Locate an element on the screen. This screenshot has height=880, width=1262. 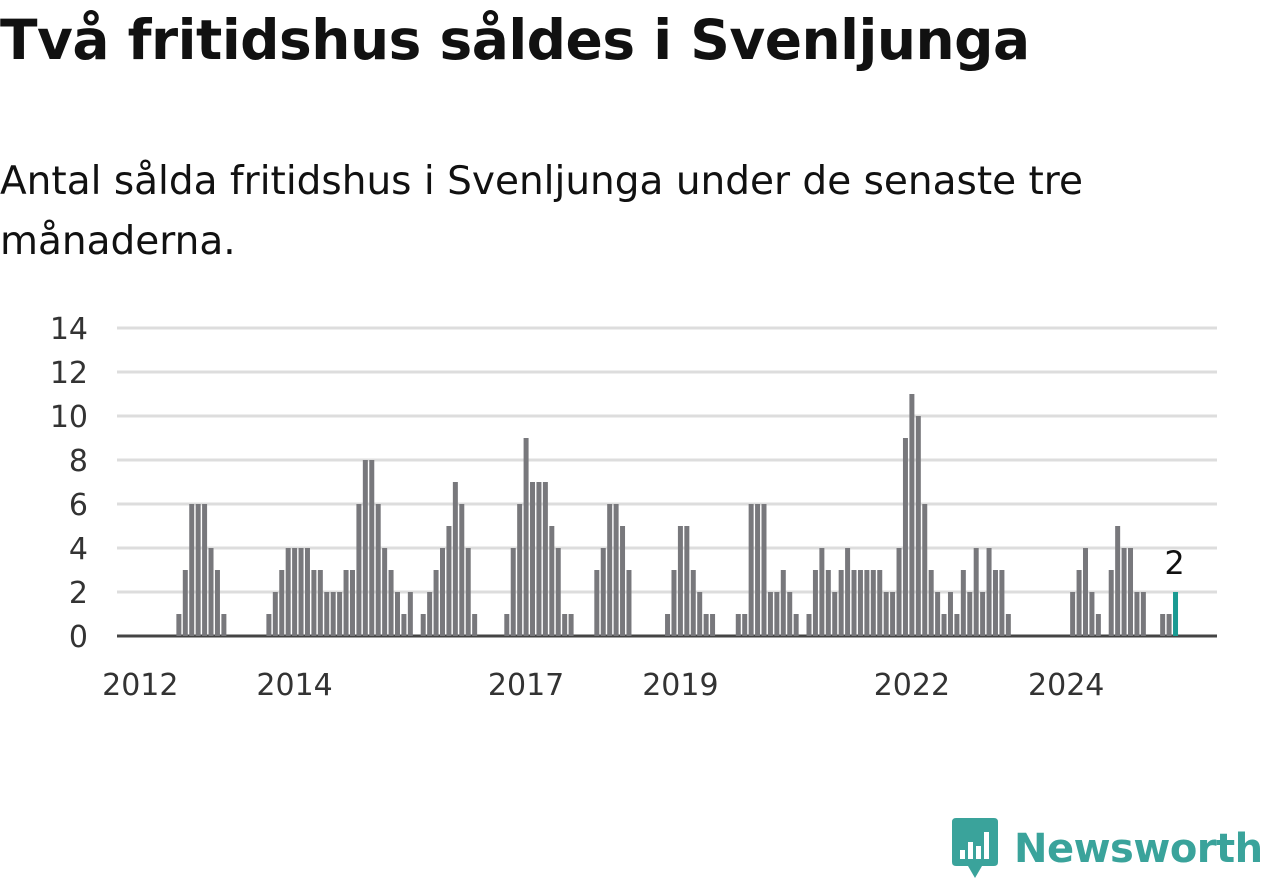
x-tick-label: 2024 is located at coordinates (1066, 685).